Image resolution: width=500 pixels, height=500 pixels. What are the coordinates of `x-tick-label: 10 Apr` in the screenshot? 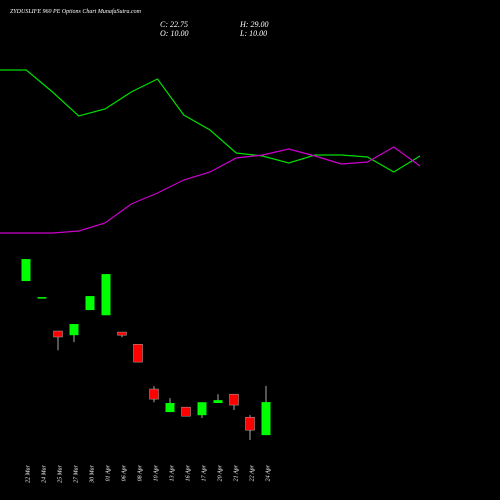 It's located at (156, 472).